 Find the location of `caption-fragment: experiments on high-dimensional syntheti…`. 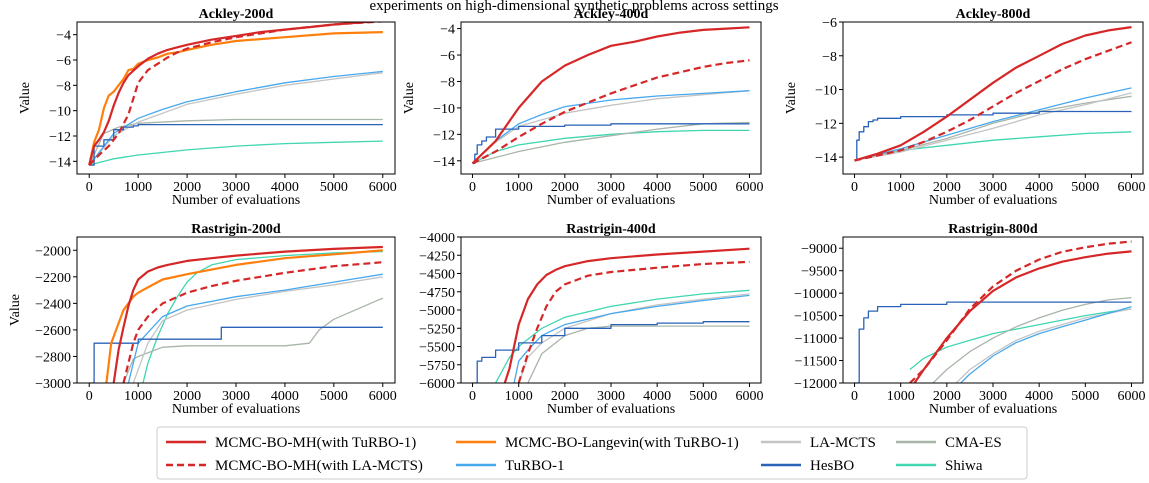

caption-fragment: experiments on high-dimensional syntheti… is located at coordinates (573, 7).